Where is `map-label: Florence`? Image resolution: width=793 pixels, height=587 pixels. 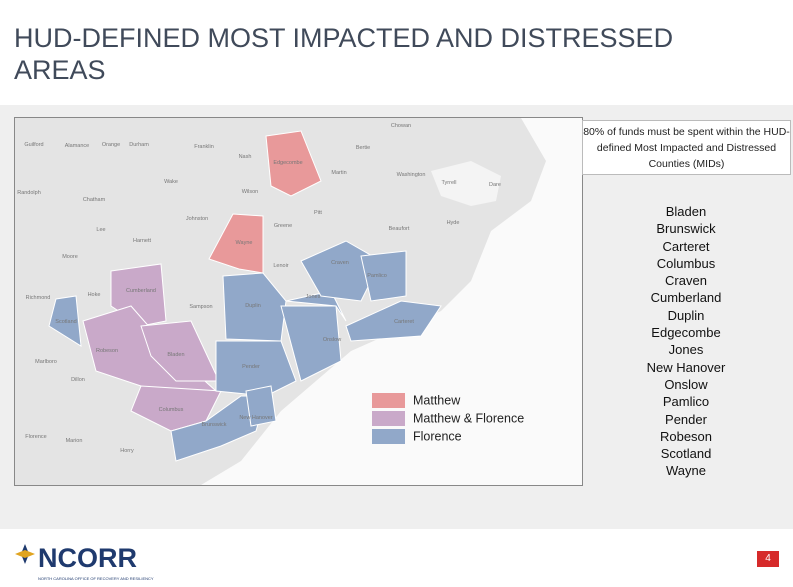
map-label: Florence is located at coordinates (35, 437).